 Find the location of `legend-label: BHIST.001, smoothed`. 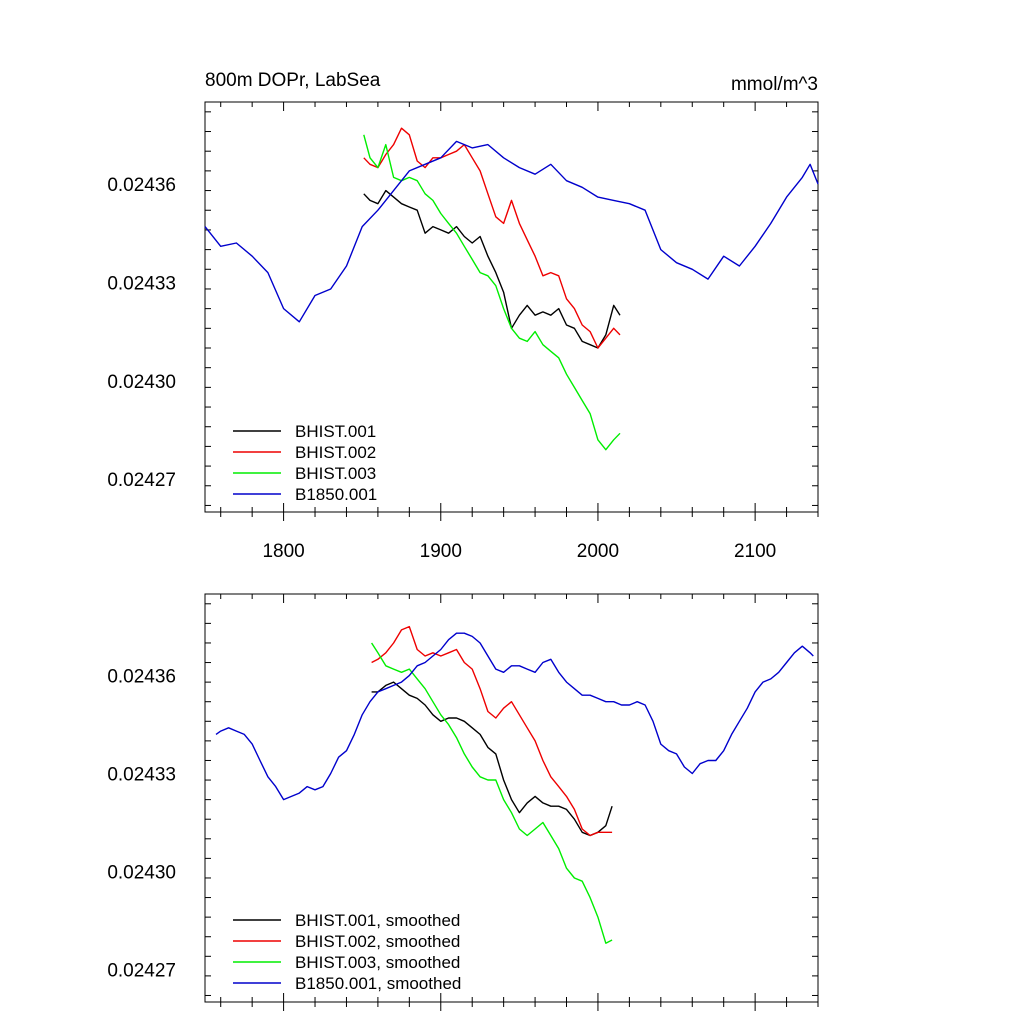

legend-label: BHIST.001, smoothed is located at coordinates (377, 920).